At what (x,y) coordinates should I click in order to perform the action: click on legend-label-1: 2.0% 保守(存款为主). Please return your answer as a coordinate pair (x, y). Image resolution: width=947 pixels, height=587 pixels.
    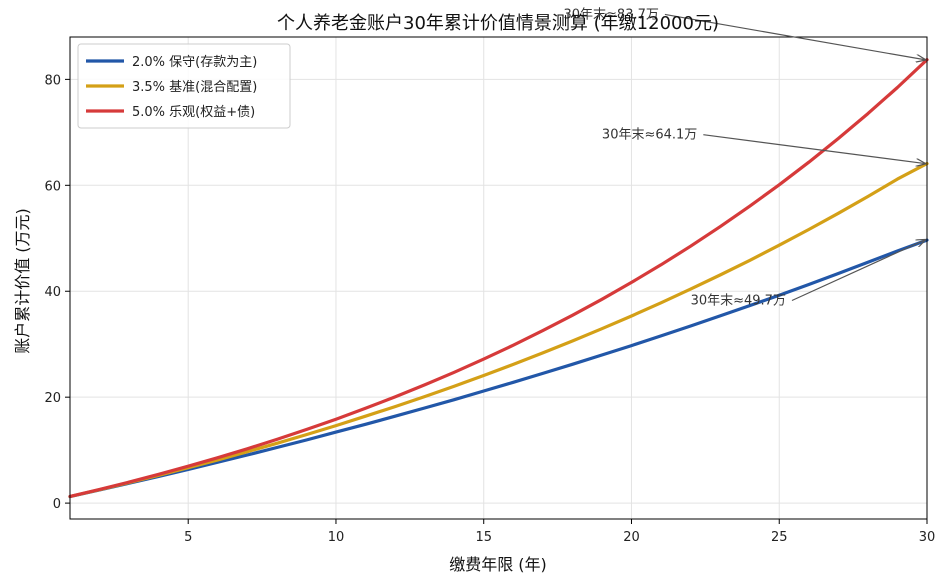
    Looking at the image, I should click on (194, 62).